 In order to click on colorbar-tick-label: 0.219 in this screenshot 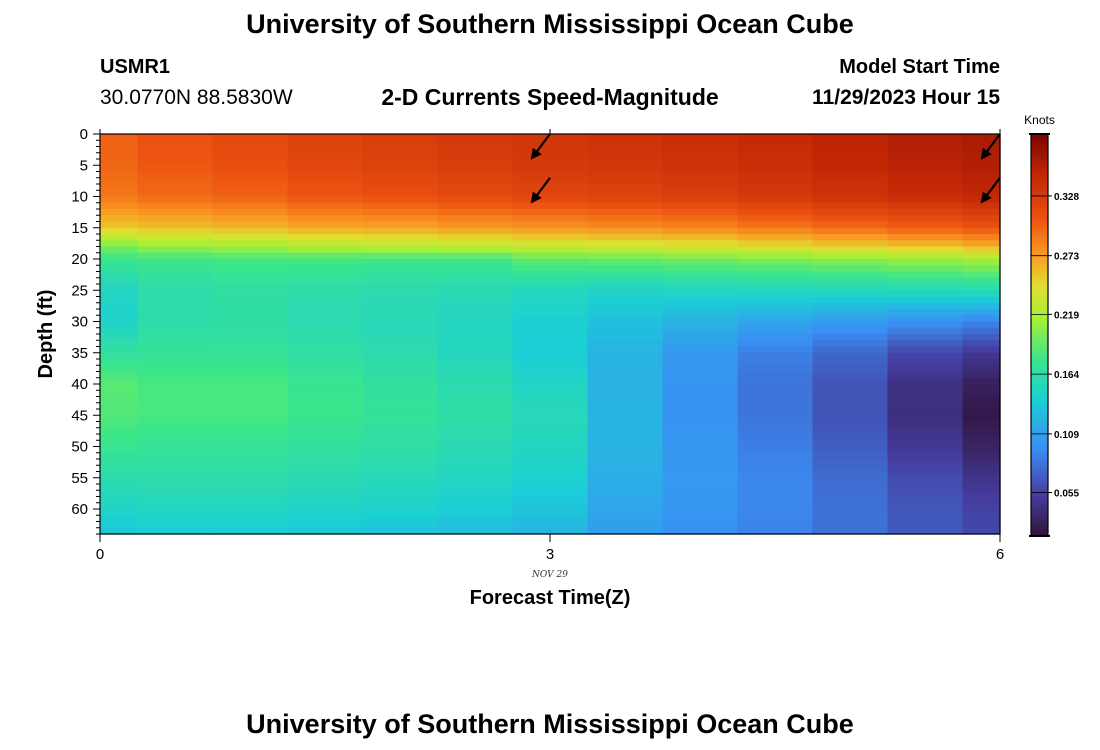, I will do `click(1066, 315)`.